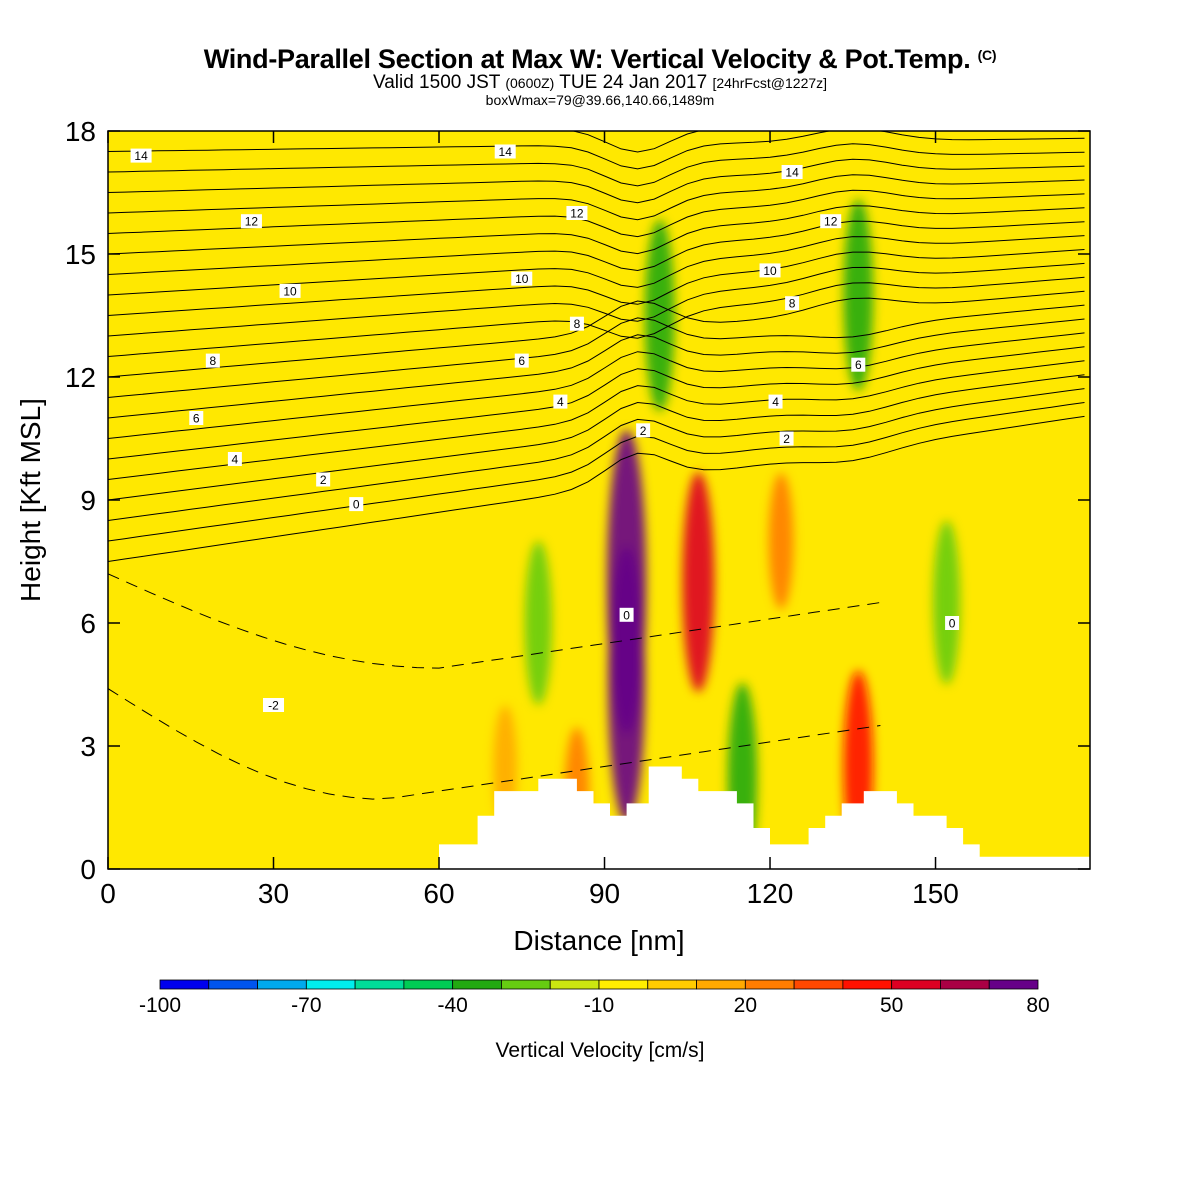 This screenshot has height=1200, width=1200. Describe the element at coordinates (594, 998) in the screenshot. I see `colorbar: -100 -70 -40 -10 20 50 80` at that location.